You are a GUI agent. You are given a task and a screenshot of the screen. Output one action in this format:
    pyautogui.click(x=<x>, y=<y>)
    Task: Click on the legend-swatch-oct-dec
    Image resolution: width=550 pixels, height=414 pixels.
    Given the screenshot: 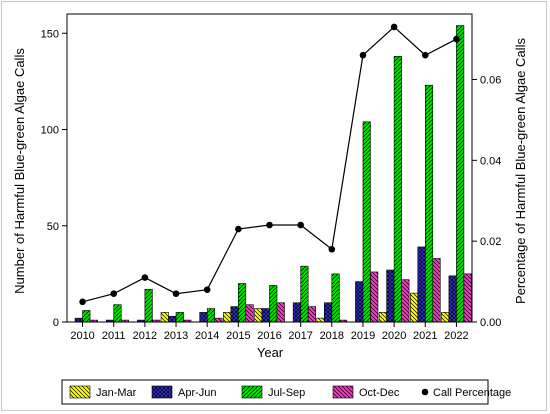 What is the action you would take?
    pyautogui.click(x=343, y=392)
    